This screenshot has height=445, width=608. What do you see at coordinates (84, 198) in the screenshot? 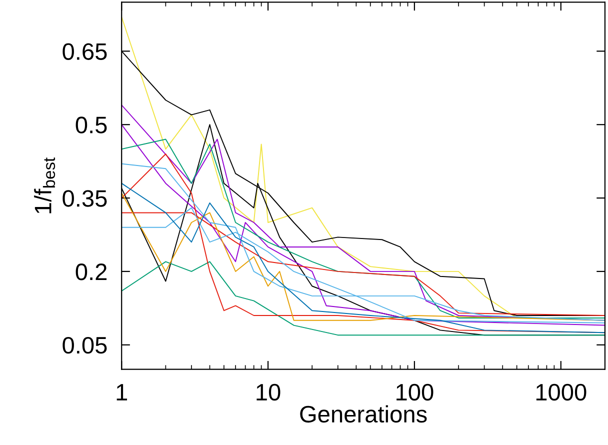
I see `y-tick-label: 0.35` at bounding box center [84, 198].